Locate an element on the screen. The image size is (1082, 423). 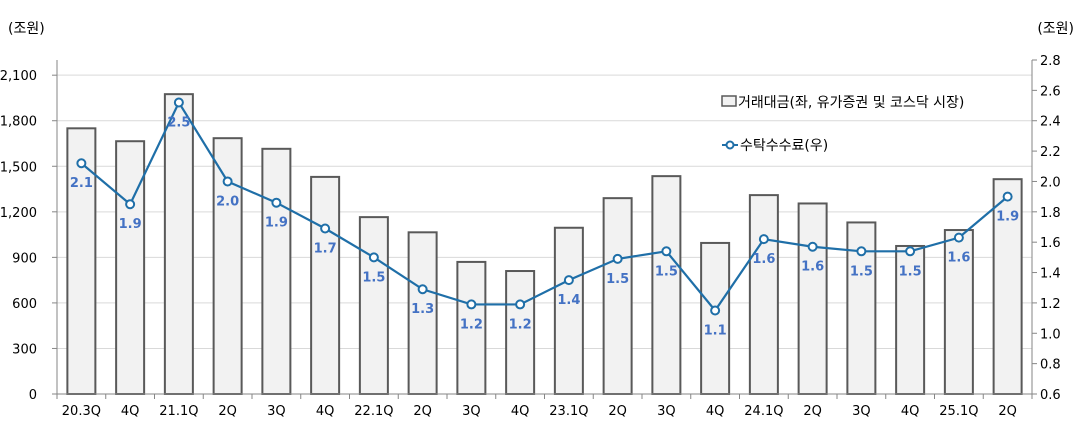
right-tick-label: 0.6 is located at coordinates (1050, 395).